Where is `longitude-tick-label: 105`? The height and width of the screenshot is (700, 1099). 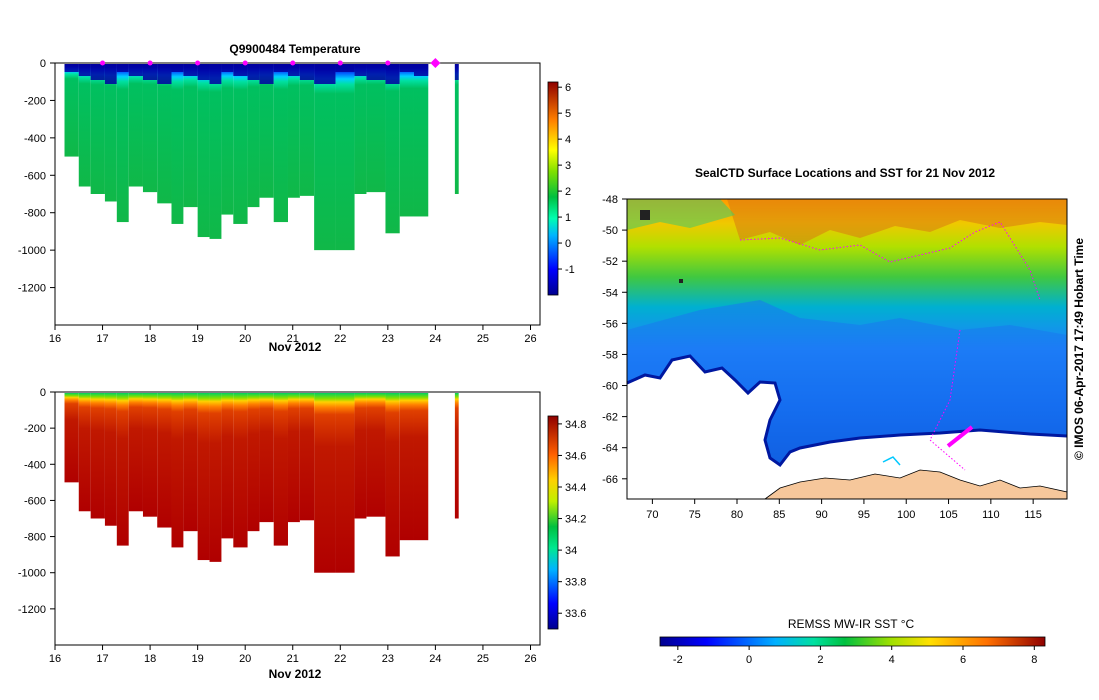
longitude-tick-label: 105 is located at coordinates (948, 515).